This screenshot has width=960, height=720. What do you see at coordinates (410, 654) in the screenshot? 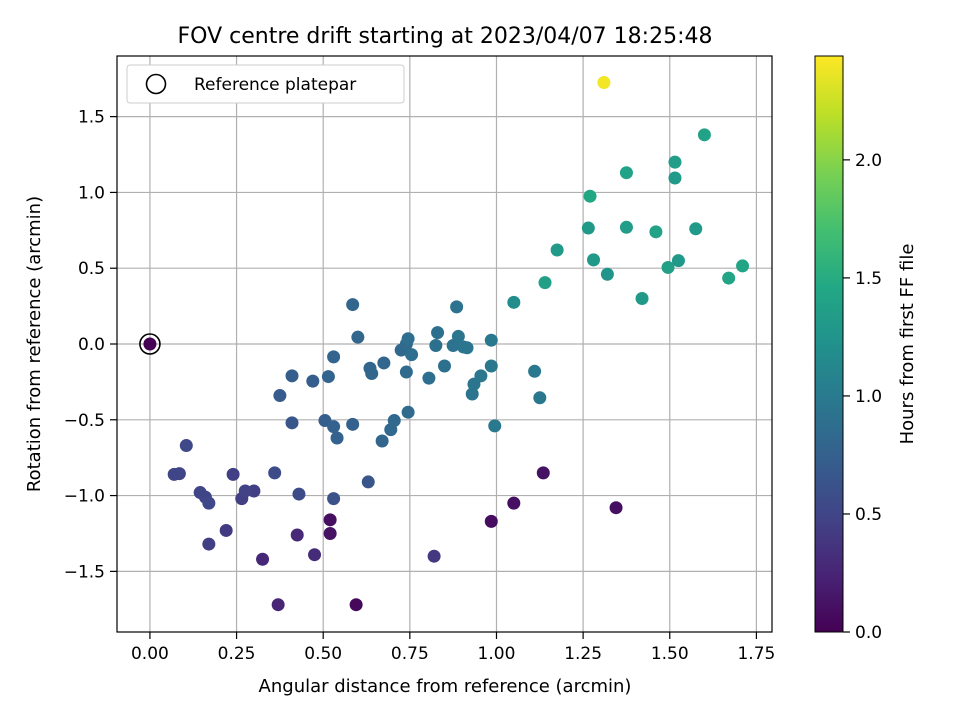
I see `x-tick-label: 0.75` at bounding box center [410, 654].